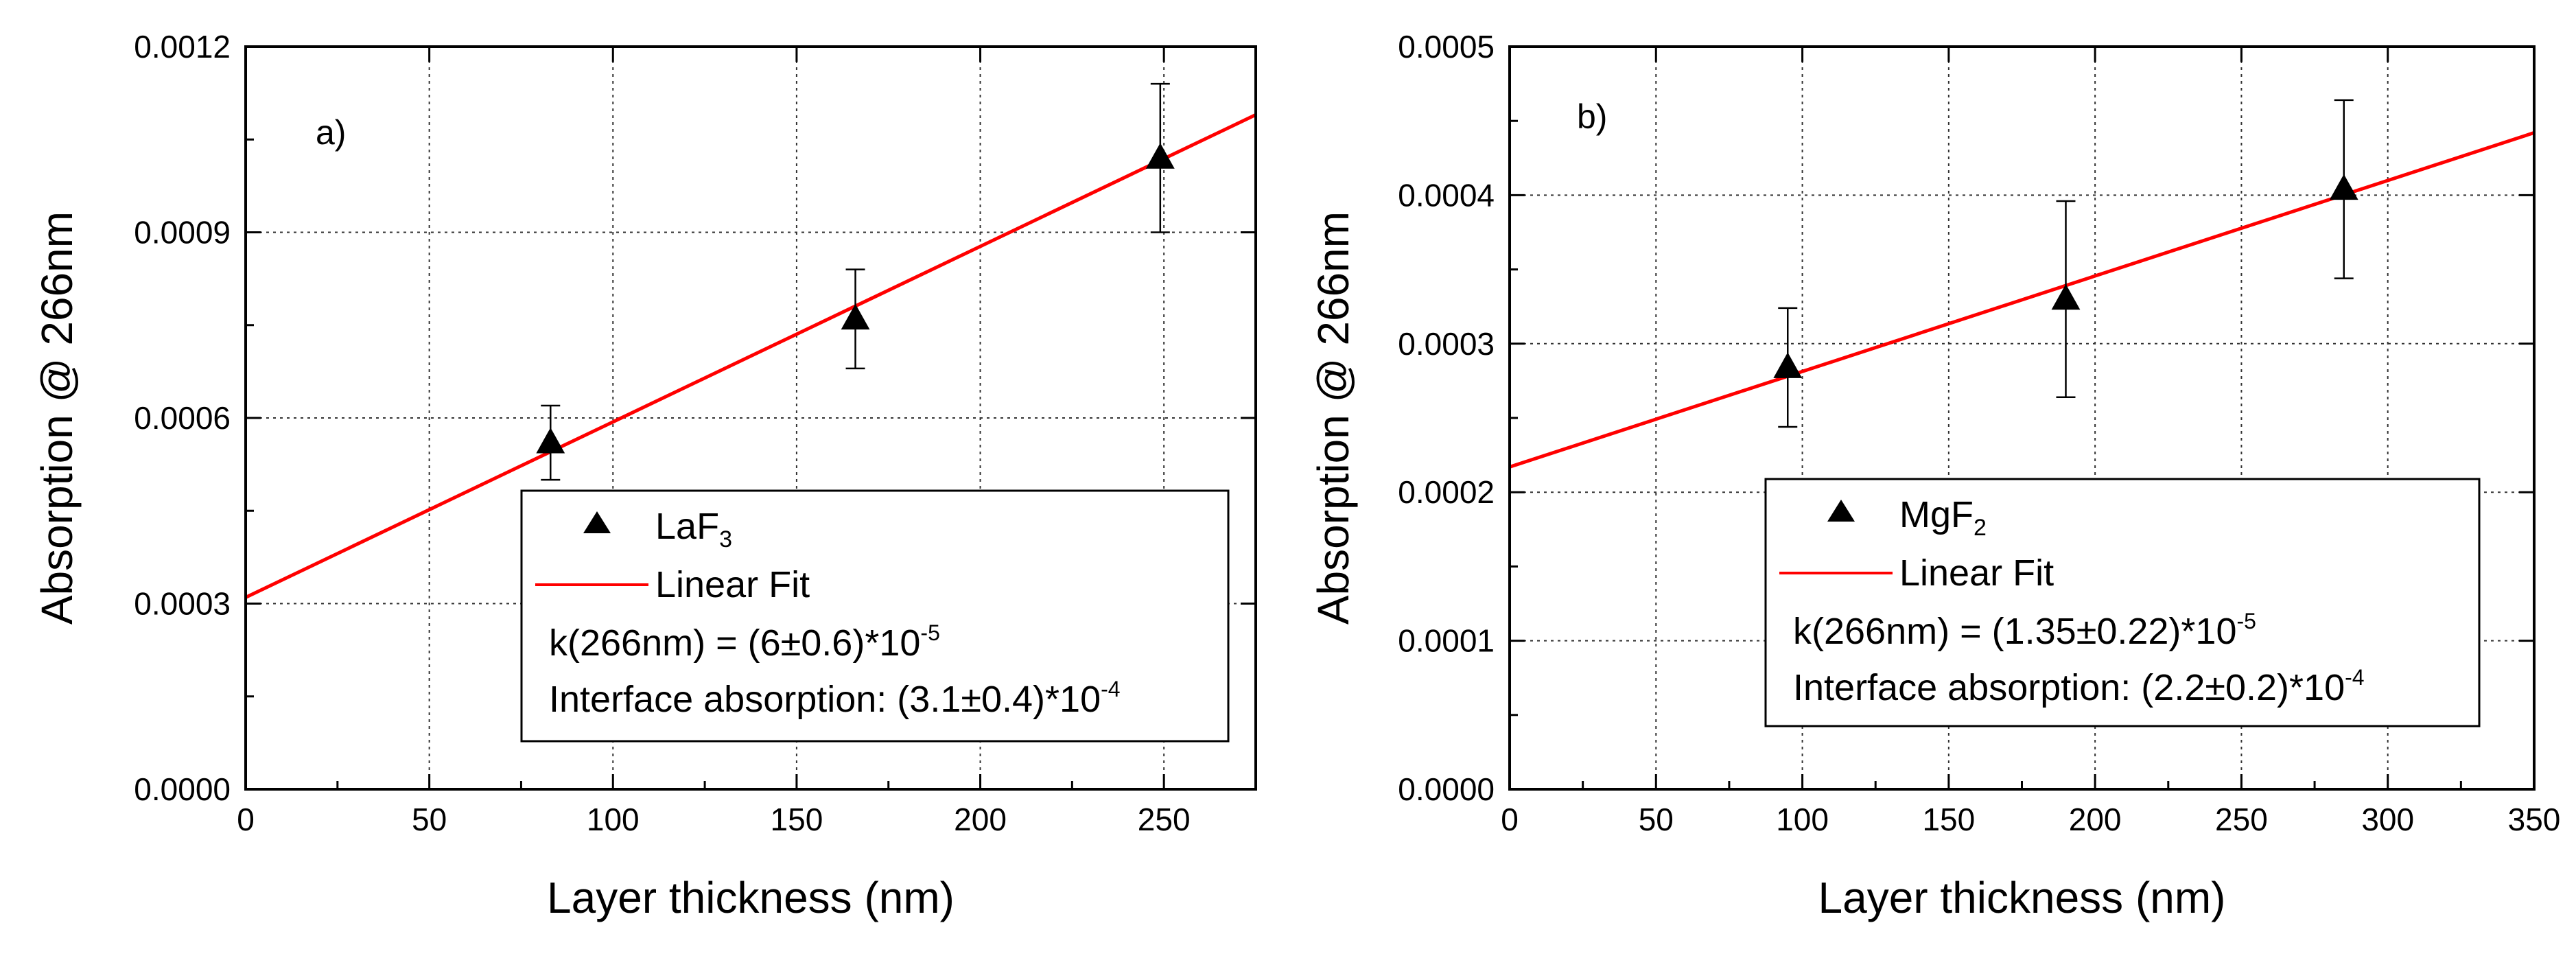 The height and width of the screenshot is (956, 2576). Describe the element at coordinates (2015, 631) in the screenshot. I see `legend-k-base: k(266nm) = (1.35±0.22)*10` at that location.